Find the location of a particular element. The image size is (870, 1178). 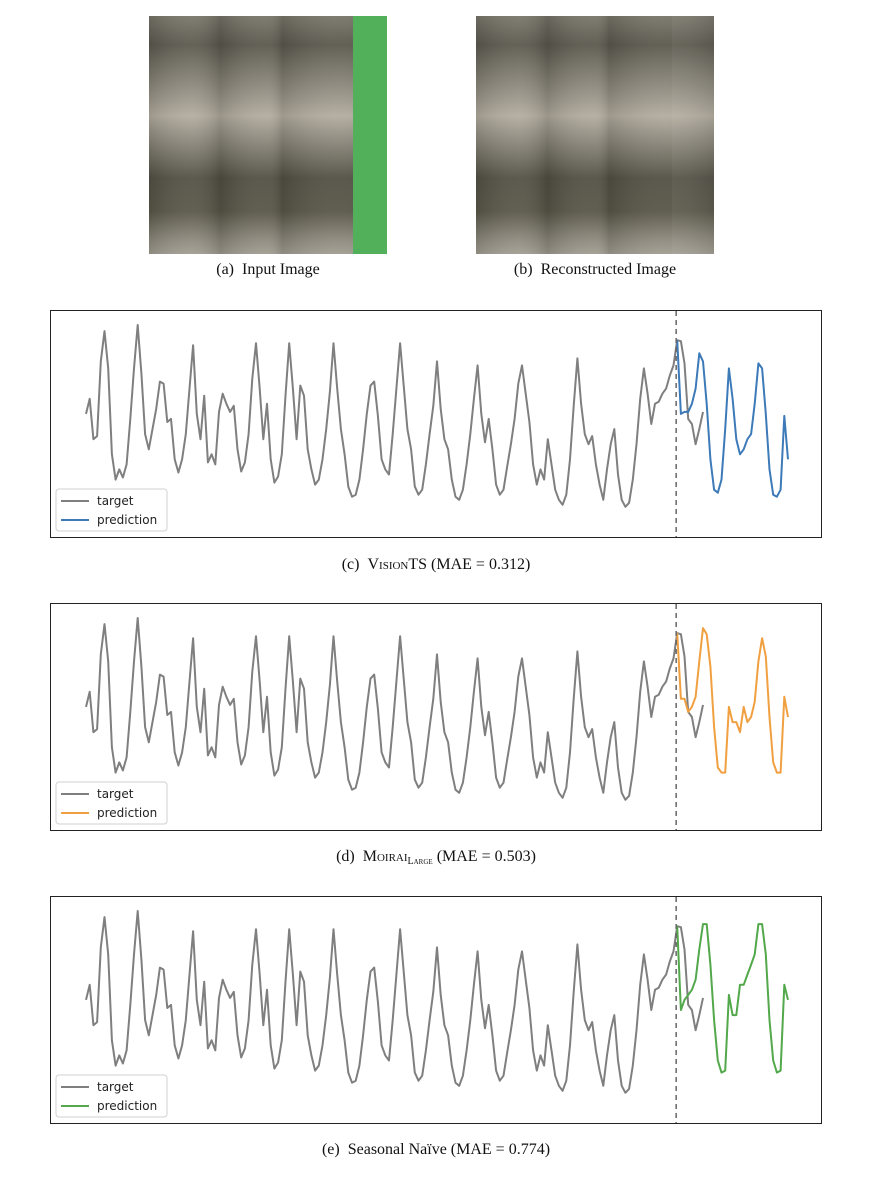

caption-e-label: (e) is located at coordinates (330, 1149).